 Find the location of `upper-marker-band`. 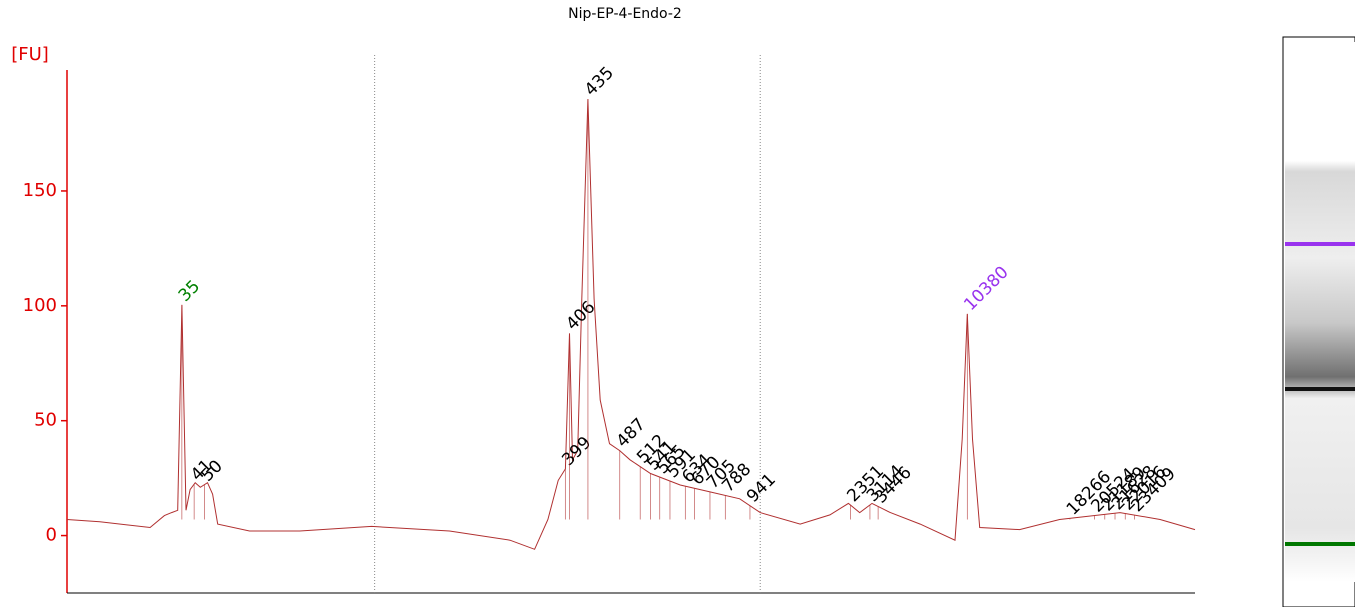

upper-marker-band is located at coordinates (1320, 244).